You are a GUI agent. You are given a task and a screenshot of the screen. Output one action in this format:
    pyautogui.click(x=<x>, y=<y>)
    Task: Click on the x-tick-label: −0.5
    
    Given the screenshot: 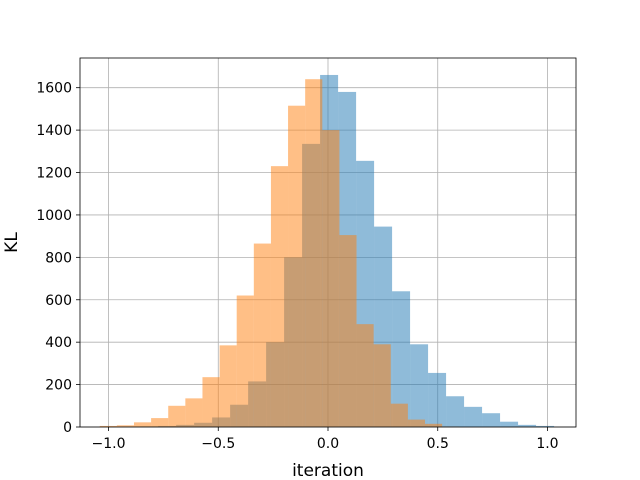 What is the action you would take?
    pyautogui.click(x=218, y=444)
    